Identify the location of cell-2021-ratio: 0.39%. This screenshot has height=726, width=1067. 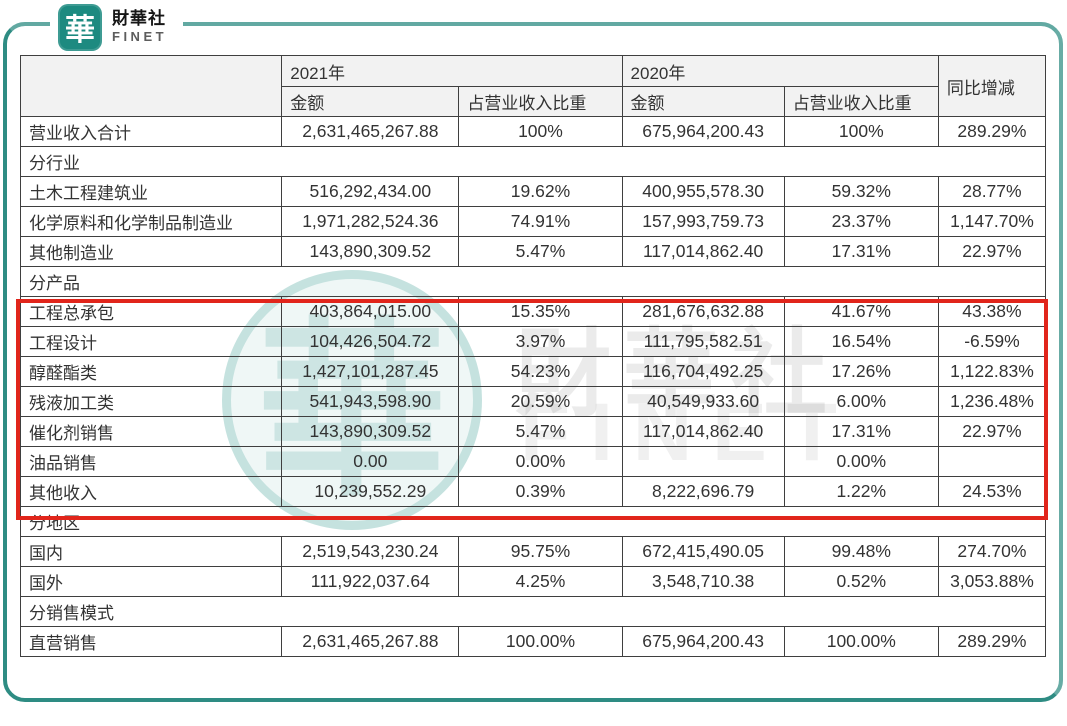
(540, 491).